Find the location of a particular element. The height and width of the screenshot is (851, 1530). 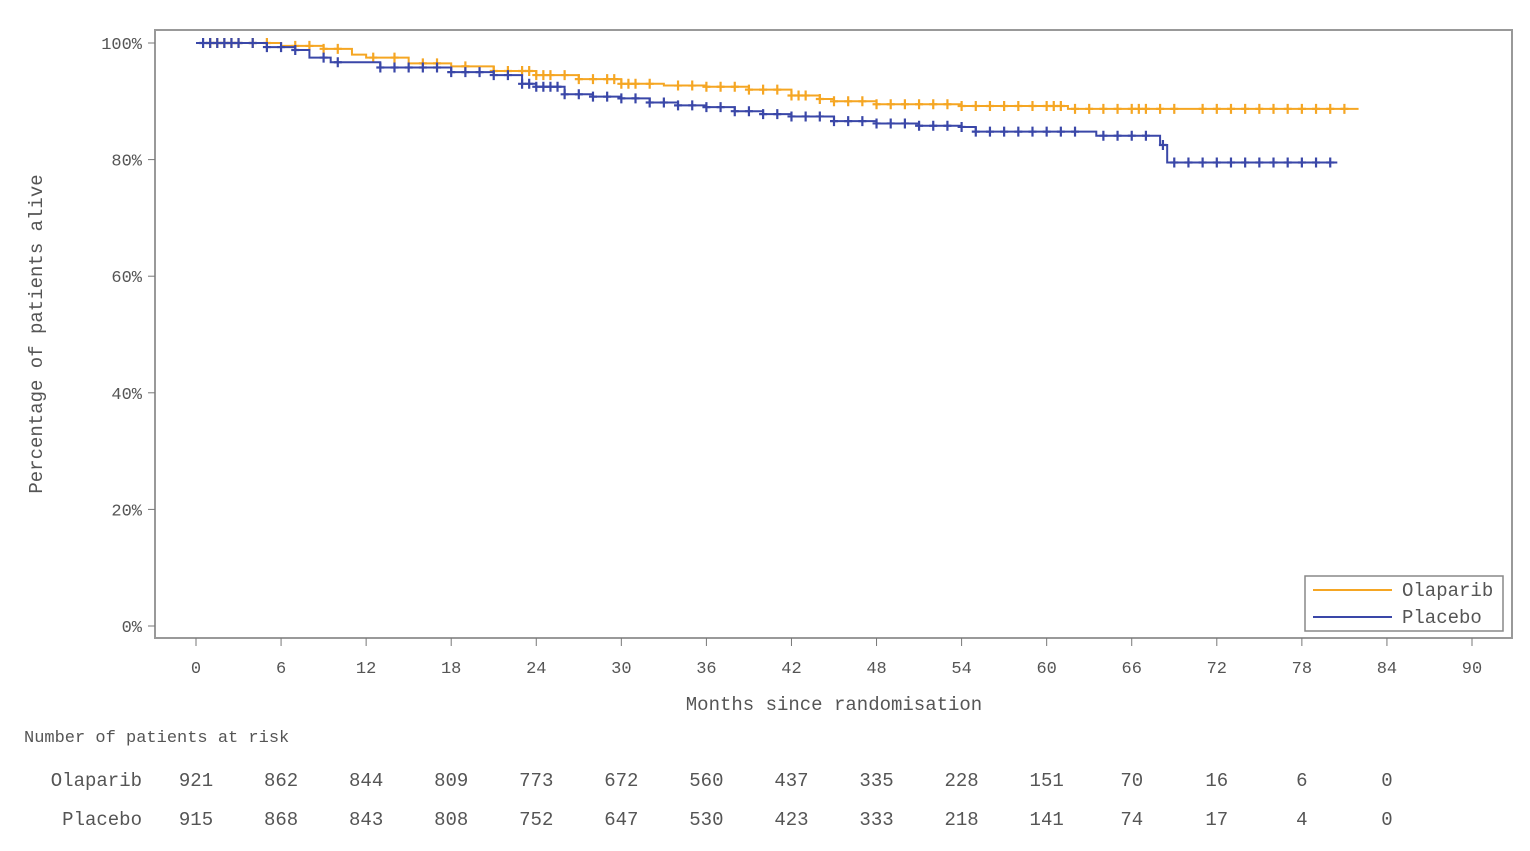

y-tick-label: 60% is located at coordinates (126, 278).